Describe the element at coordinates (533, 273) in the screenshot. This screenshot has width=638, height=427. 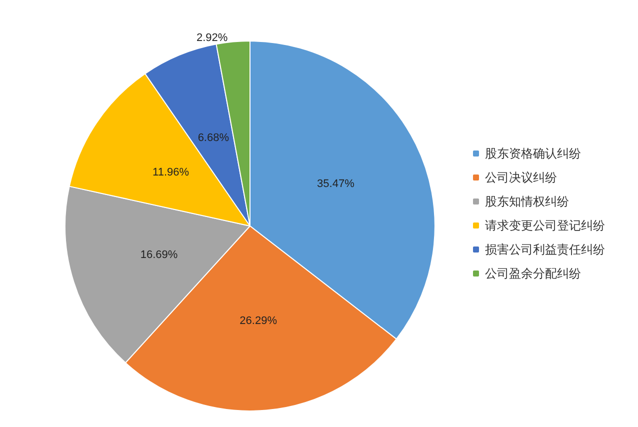
I see `legend-label: 公司盈余分配纠纷` at that location.